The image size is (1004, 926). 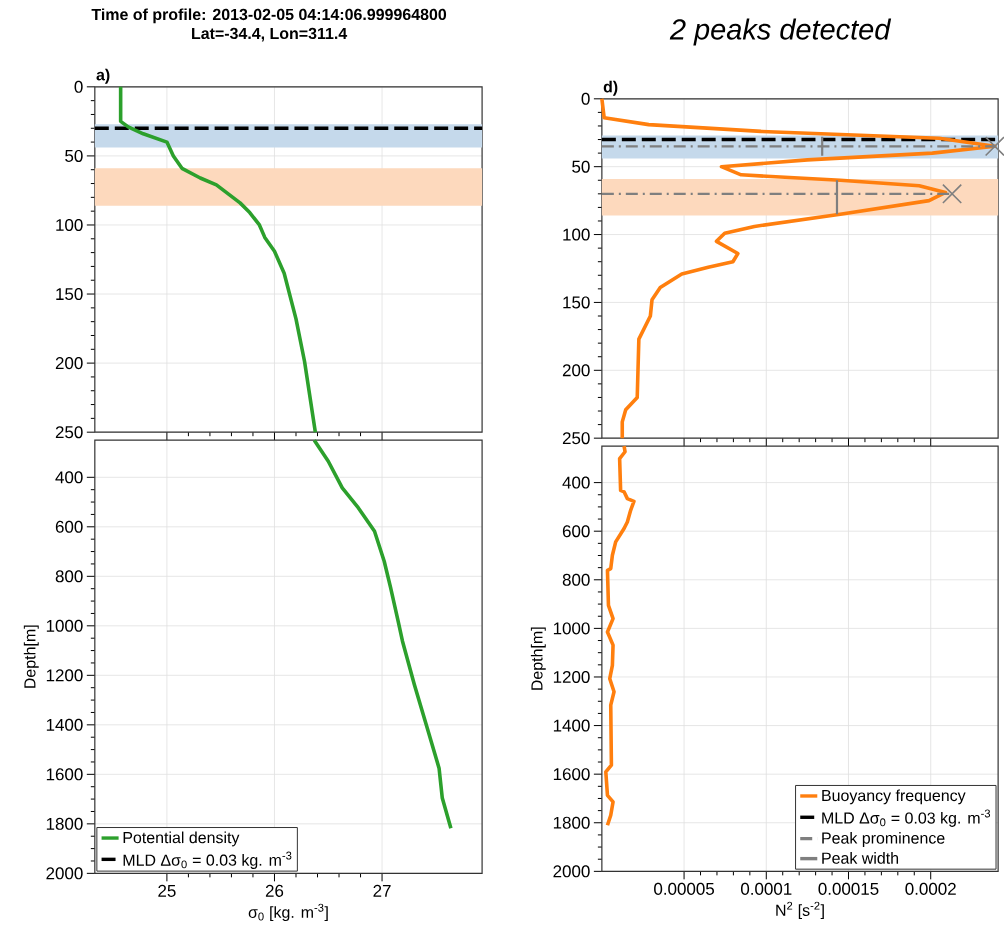 I want to click on x-tick-label: 26, so click(x=274, y=890).